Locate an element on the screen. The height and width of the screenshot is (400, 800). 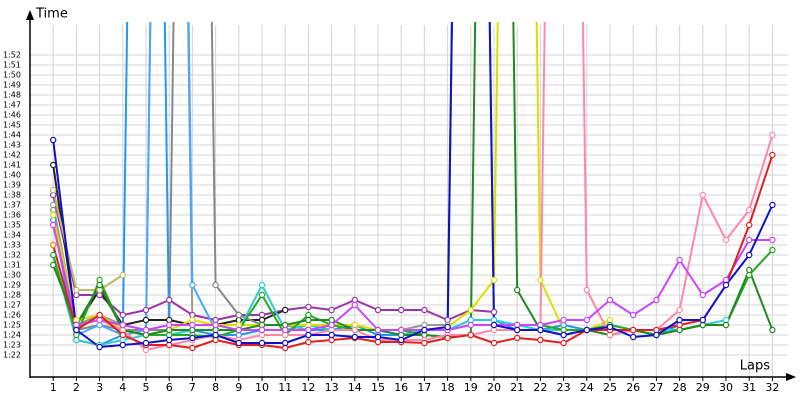
y-tick-label: 1:31 is located at coordinates (12, 265).